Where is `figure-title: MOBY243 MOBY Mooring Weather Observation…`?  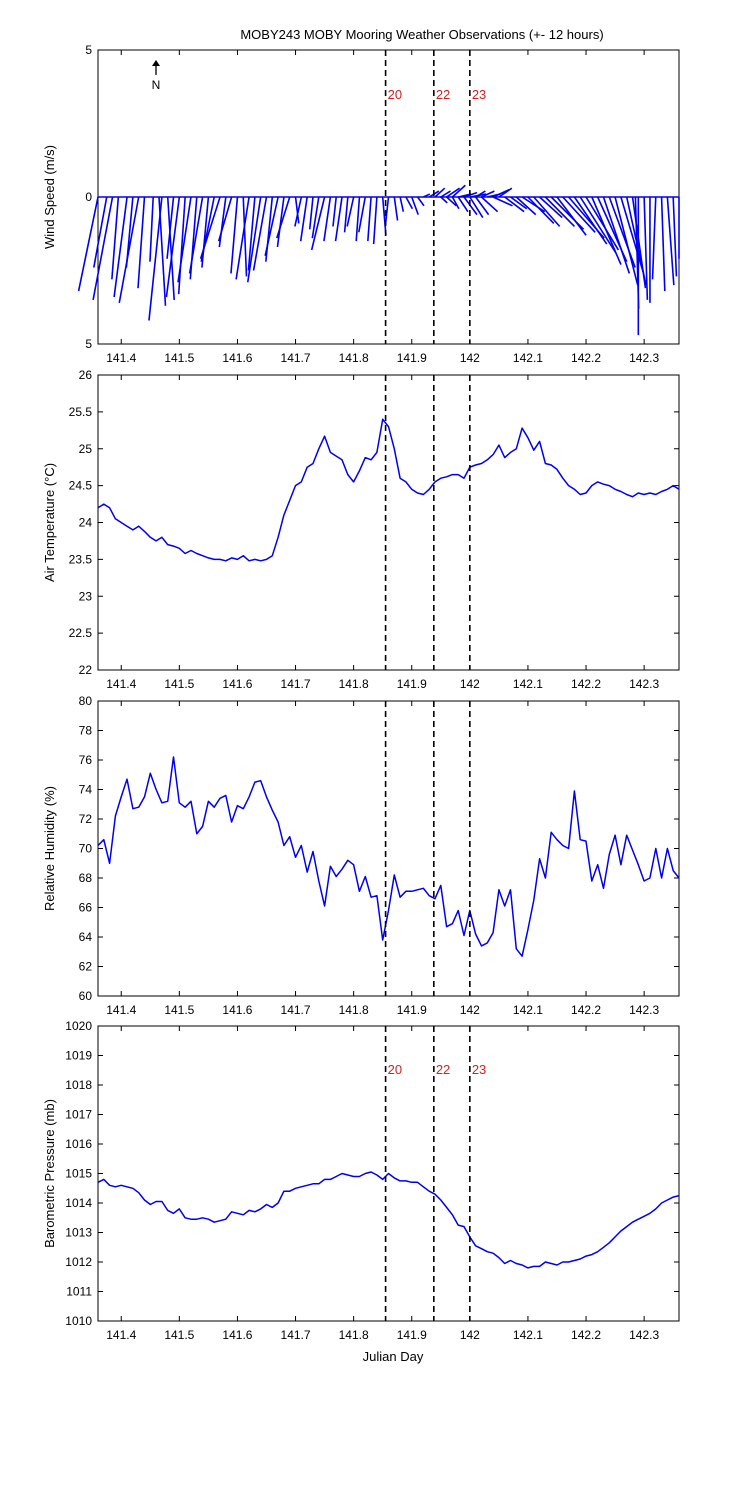
figure-title: MOBY243 MOBY Mooring Weather Observation… is located at coordinates (421, 34).